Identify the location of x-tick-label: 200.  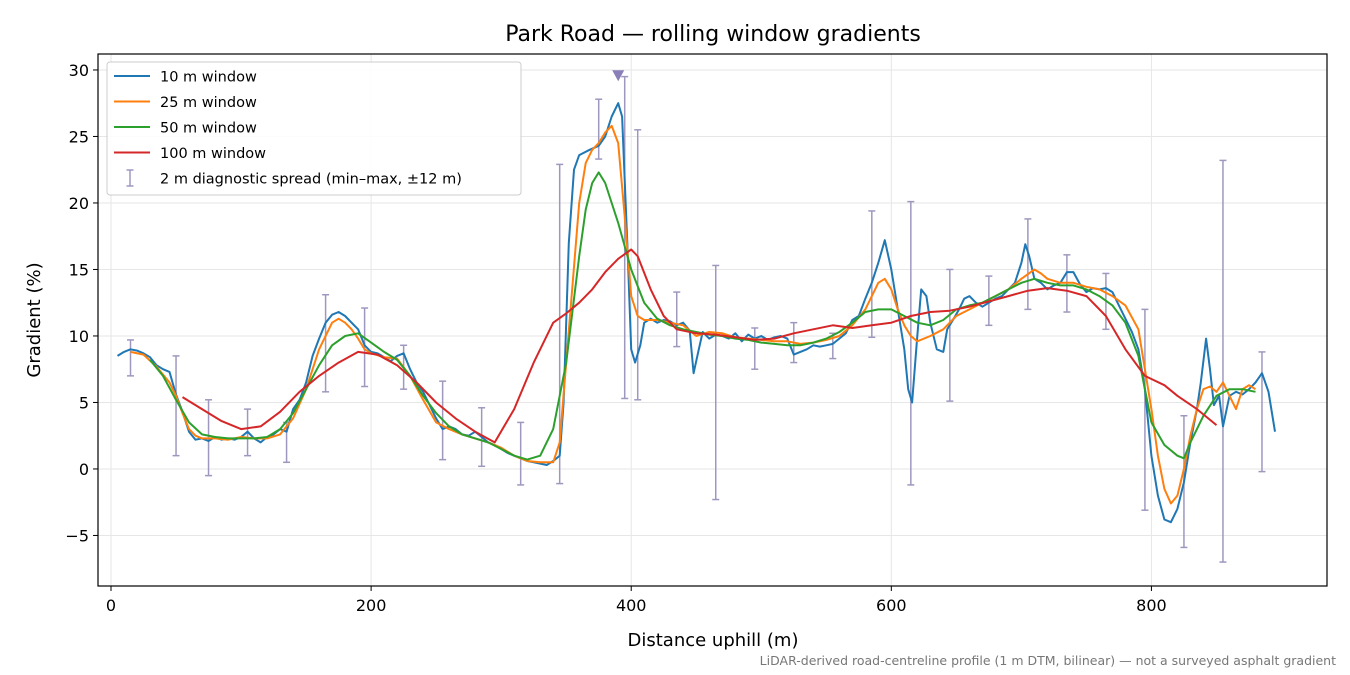
(371, 605).